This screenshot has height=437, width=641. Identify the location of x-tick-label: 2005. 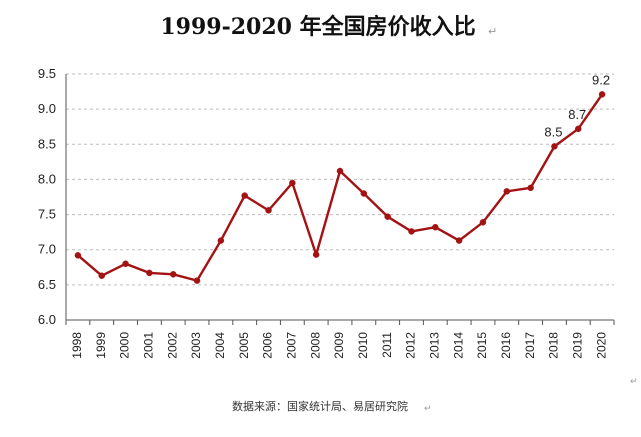
(244, 345).